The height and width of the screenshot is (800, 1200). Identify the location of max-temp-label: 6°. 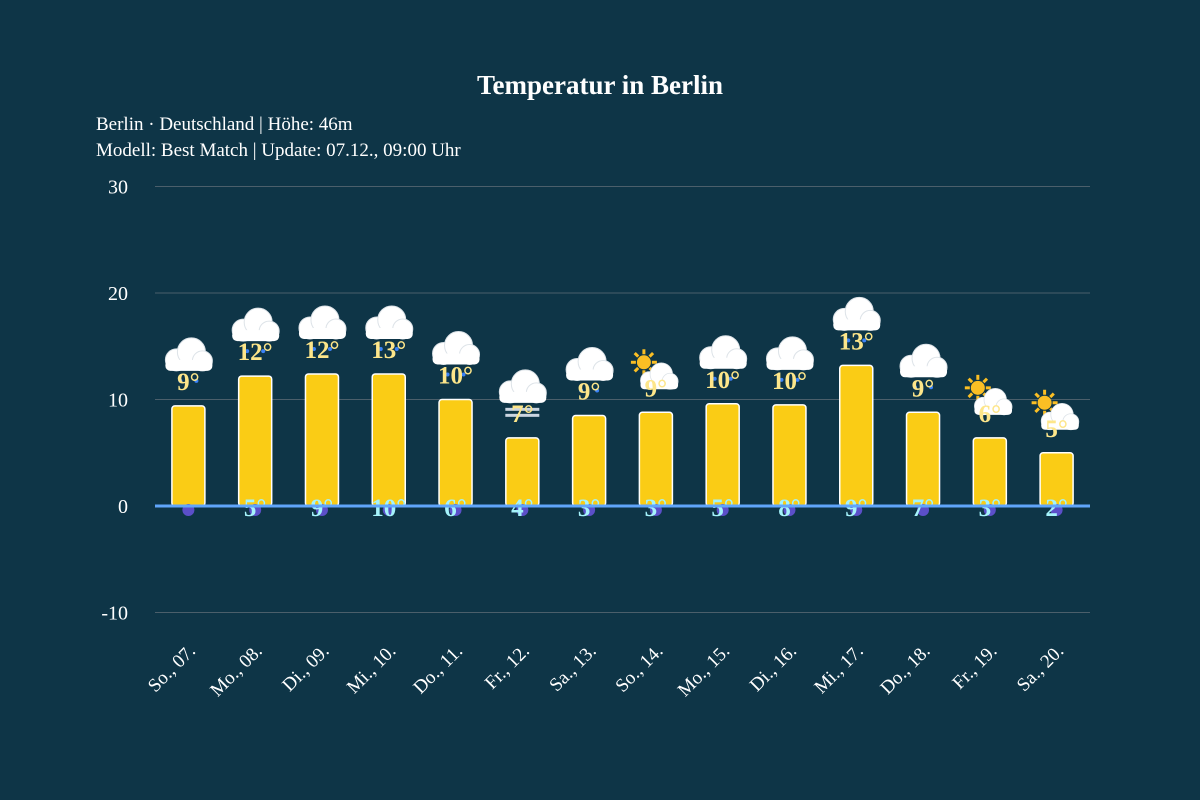
(990, 414).